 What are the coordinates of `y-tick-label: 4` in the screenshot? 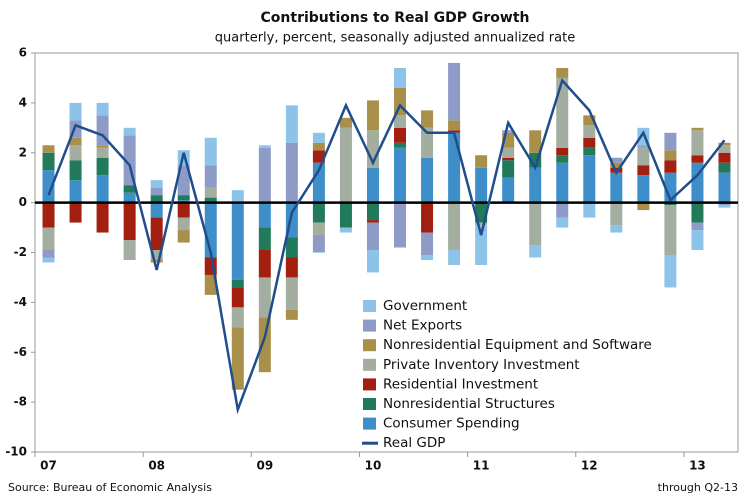 It's located at (23, 102).